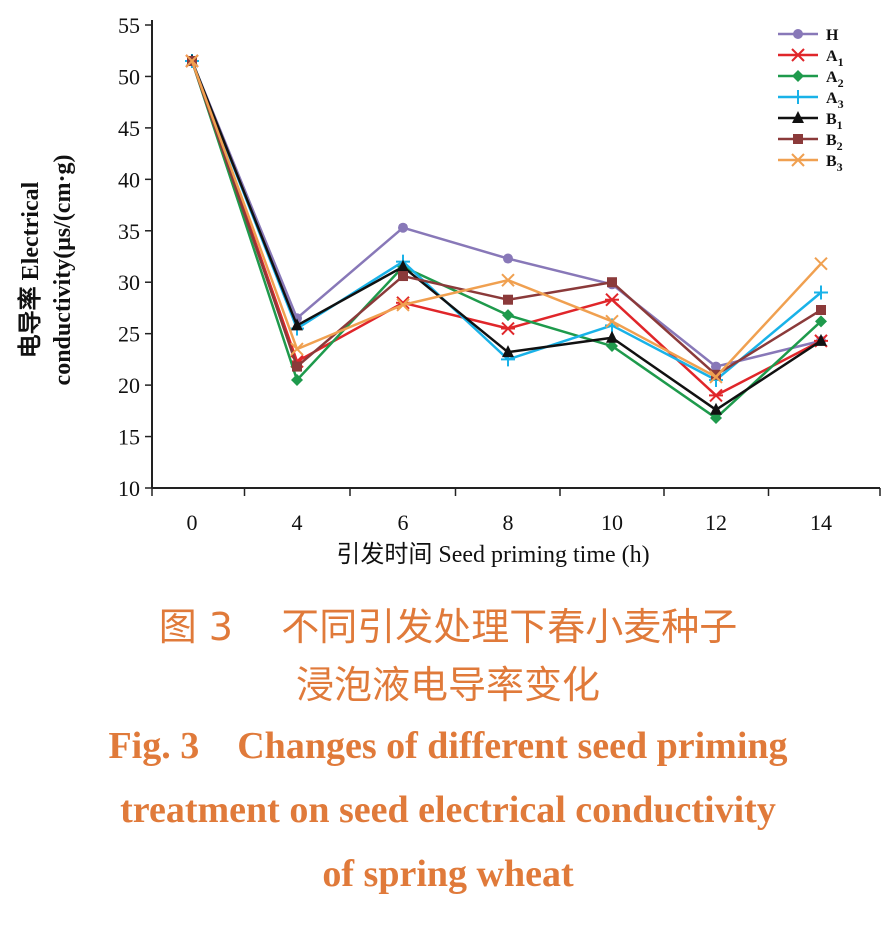 The height and width of the screenshot is (927, 896). Describe the element at coordinates (63, 270) in the screenshot. I see `y-axis-title-line2: conductivity(μs/(cm·g)` at that location.